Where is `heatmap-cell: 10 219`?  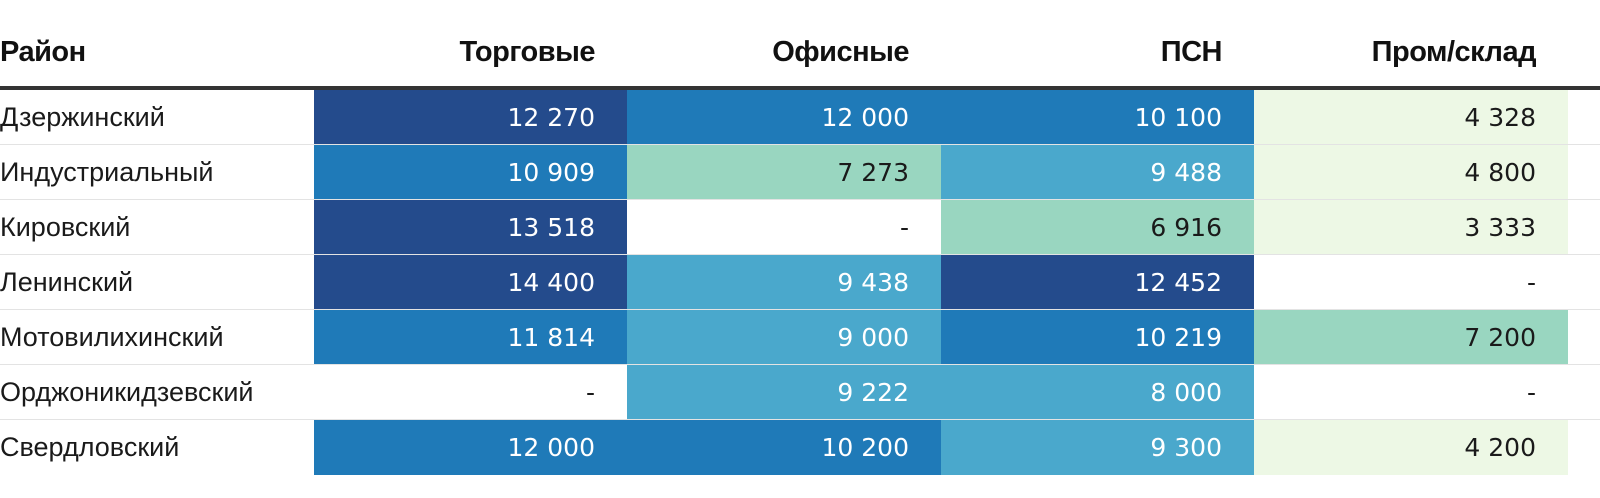
heatmap-cell: 10 219 is located at coordinates (1097, 337).